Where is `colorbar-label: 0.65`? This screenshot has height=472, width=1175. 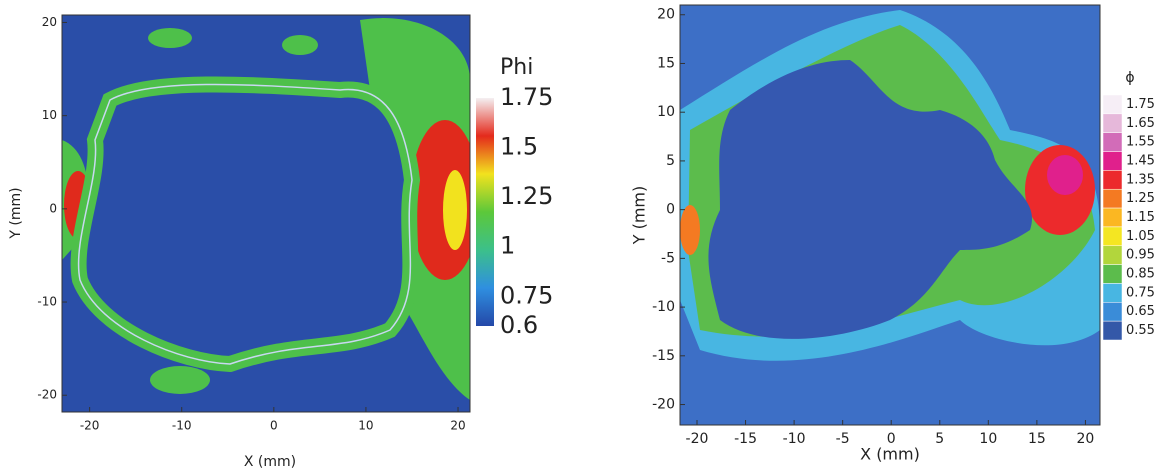
colorbar-label: 0.65 is located at coordinates (1140, 311).